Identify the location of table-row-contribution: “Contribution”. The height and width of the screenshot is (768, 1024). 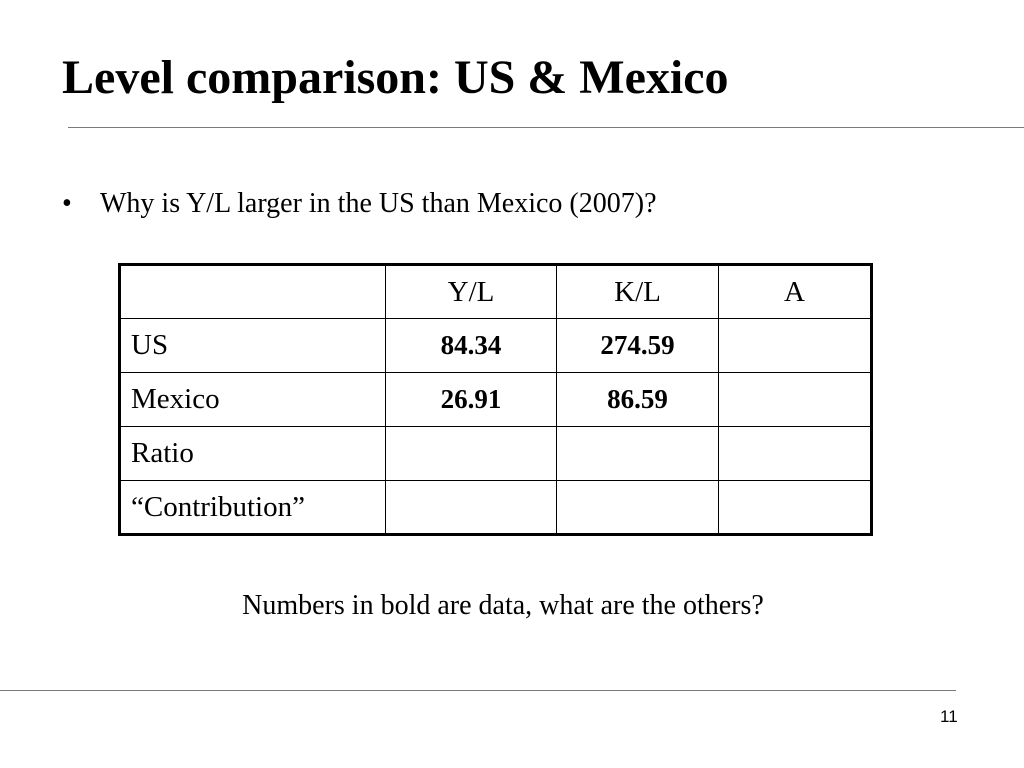
(495, 507).